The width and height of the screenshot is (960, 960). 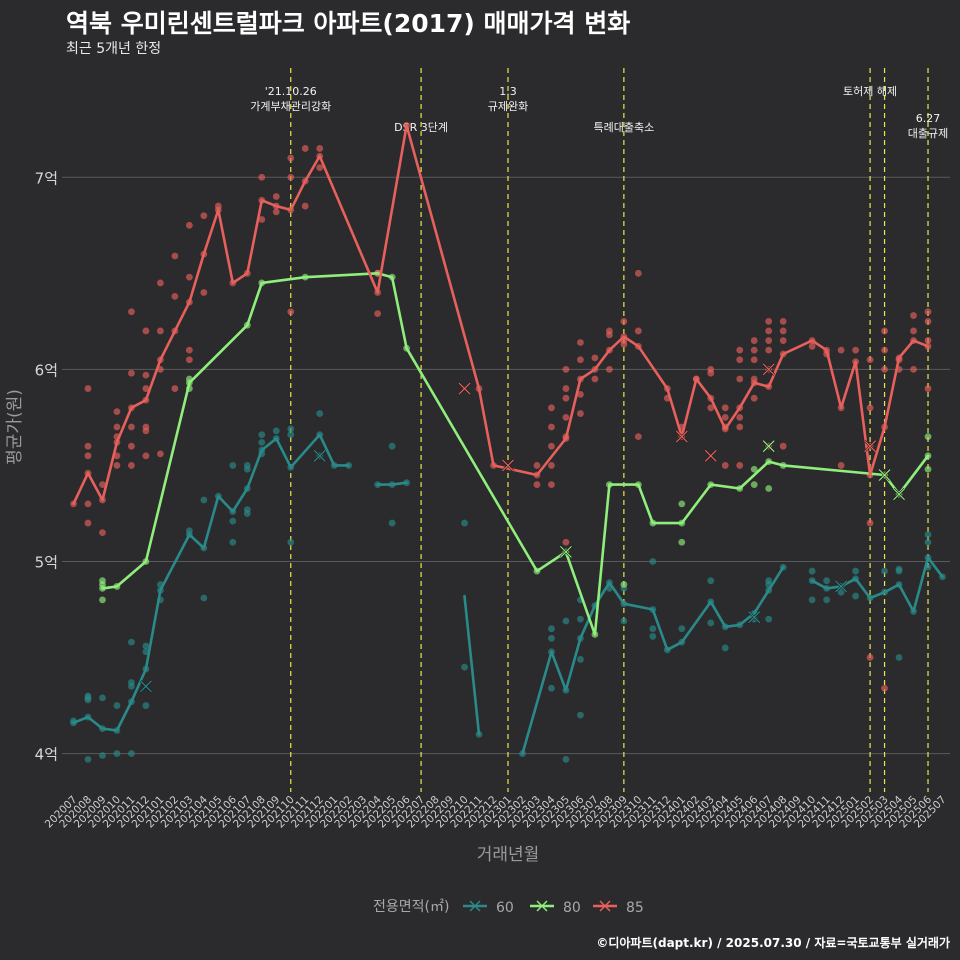 I want to click on legend-title: 전용면적(㎡), so click(x=411, y=907).